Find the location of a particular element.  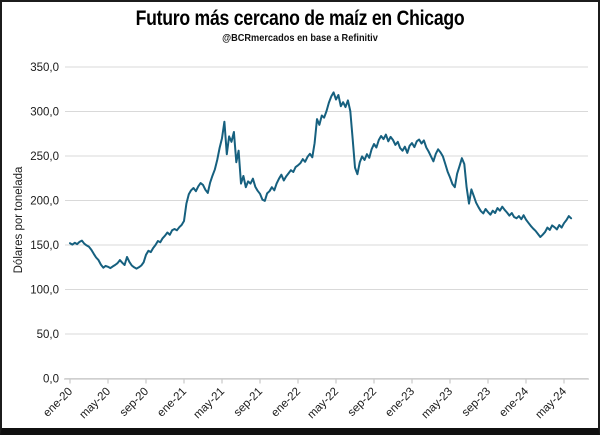

x-tick-label: sep-22 is located at coordinates (362, 402).